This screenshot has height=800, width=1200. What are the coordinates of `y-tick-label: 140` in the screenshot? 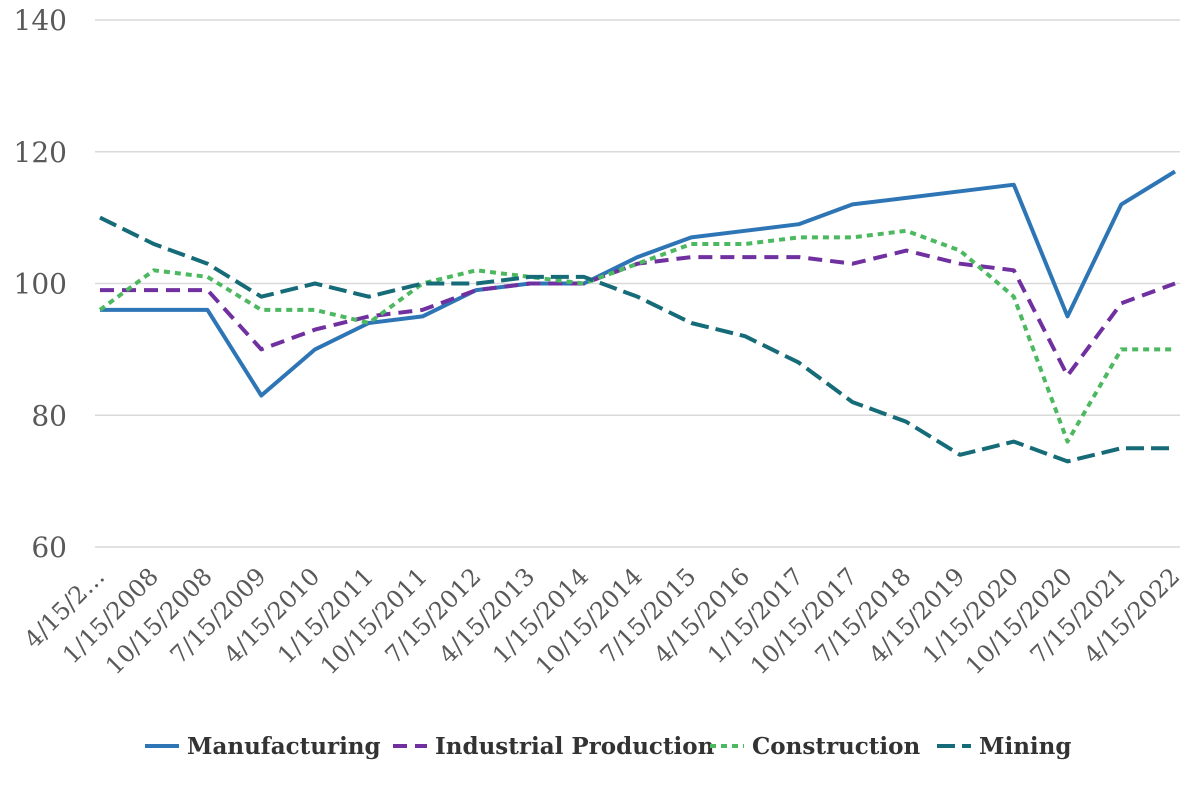 It's located at (40, 20).